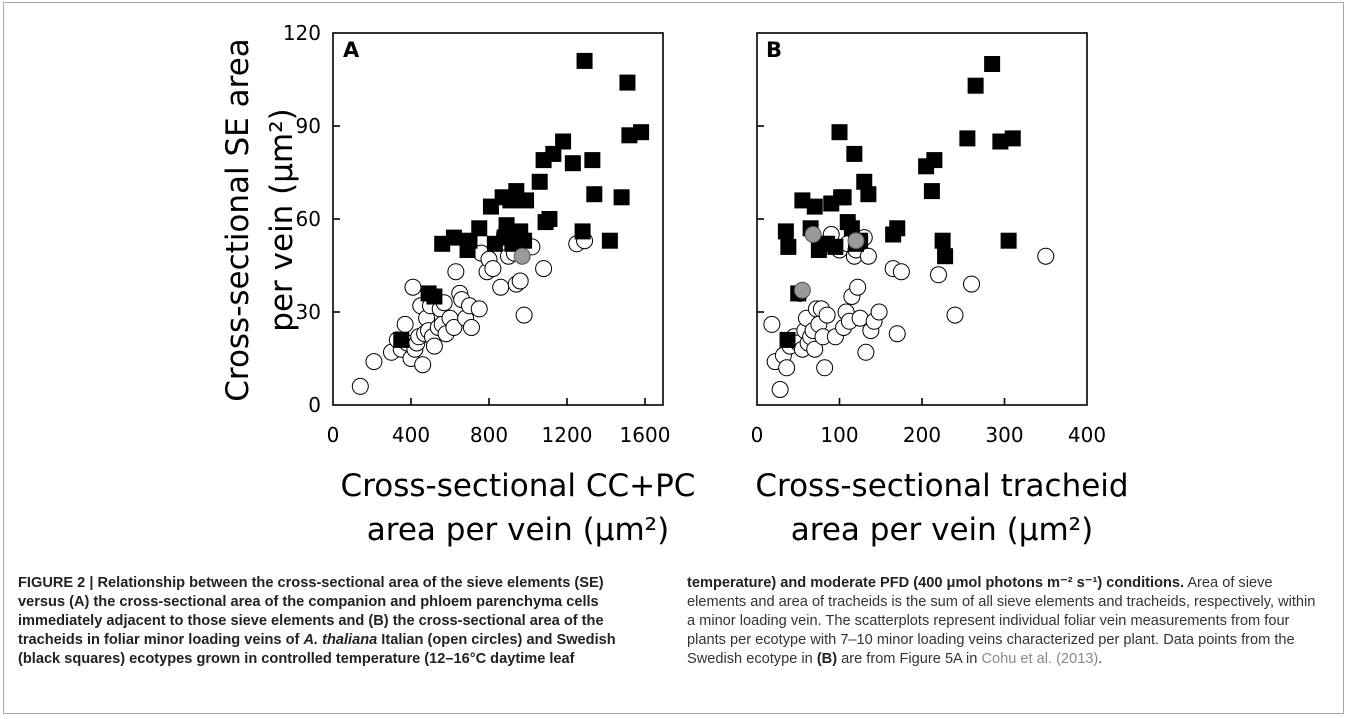 The image size is (1349, 719). Describe the element at coordinates (760, 219) in the screenshot. I see `panel-b-y-ticks` at that location.